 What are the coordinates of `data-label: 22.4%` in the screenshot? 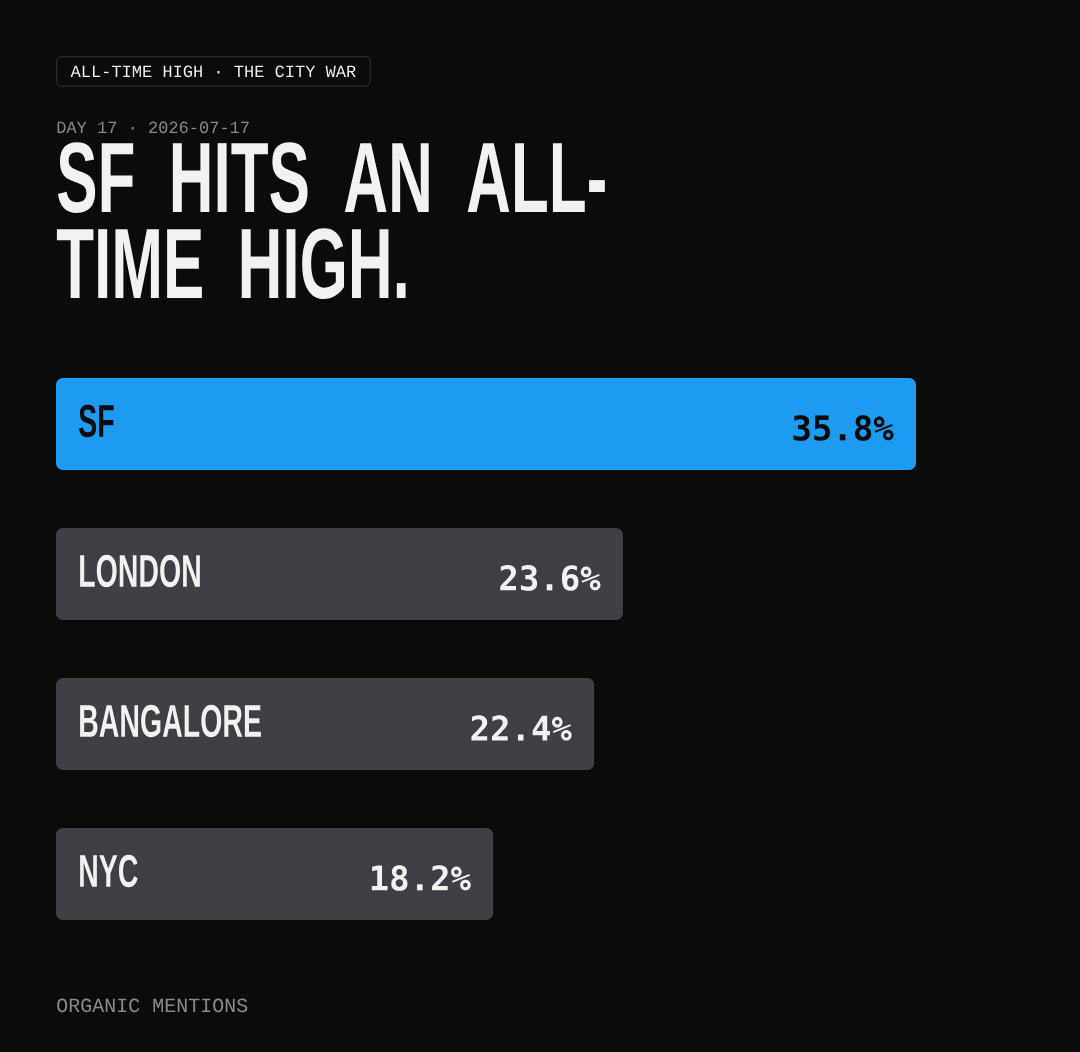 It's located at (521, 728).